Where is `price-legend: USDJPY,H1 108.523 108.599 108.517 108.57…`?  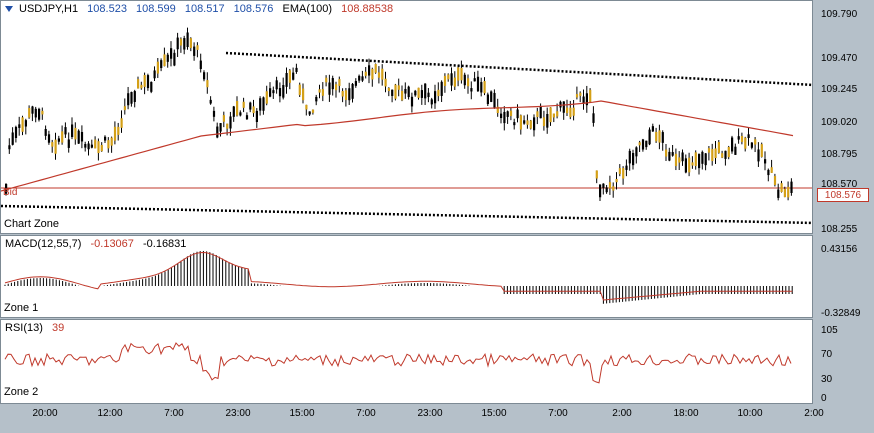 price-legend: USDJPY,H1 108.523 108.599 108.517 108.57… is located at coordinates (202, 9).